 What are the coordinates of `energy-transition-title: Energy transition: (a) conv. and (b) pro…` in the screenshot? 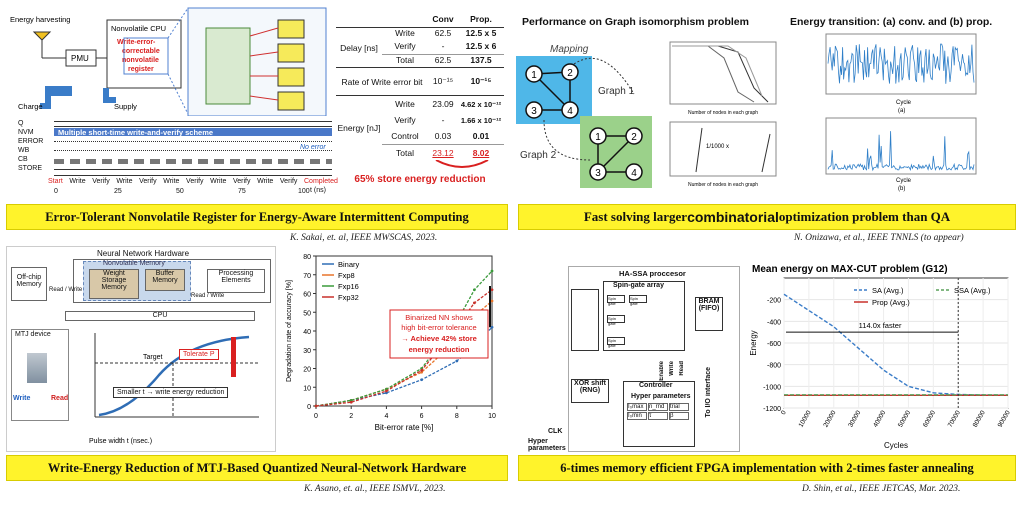 It's located at (891, 22).